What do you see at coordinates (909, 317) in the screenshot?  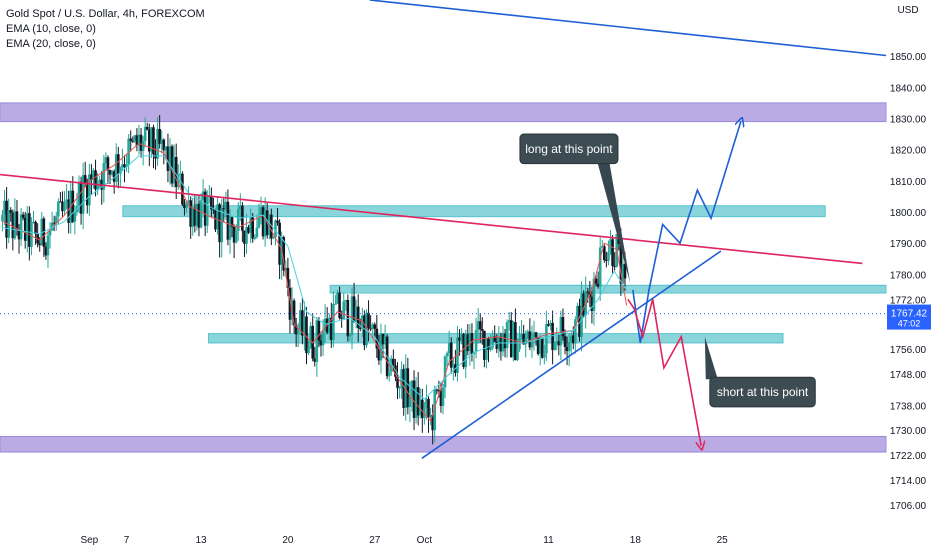 I see `price-badge-bg` at bounding box center [909, 317].